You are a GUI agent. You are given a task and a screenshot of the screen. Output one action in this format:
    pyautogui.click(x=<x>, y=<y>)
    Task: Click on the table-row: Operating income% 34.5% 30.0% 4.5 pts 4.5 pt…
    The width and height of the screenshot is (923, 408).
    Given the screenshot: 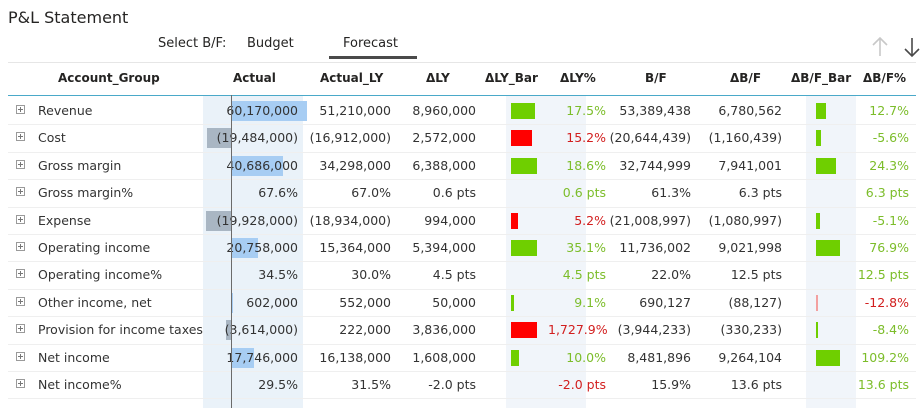 What is the action you would take?
    pyautogui.click(x=462, y=275)
    